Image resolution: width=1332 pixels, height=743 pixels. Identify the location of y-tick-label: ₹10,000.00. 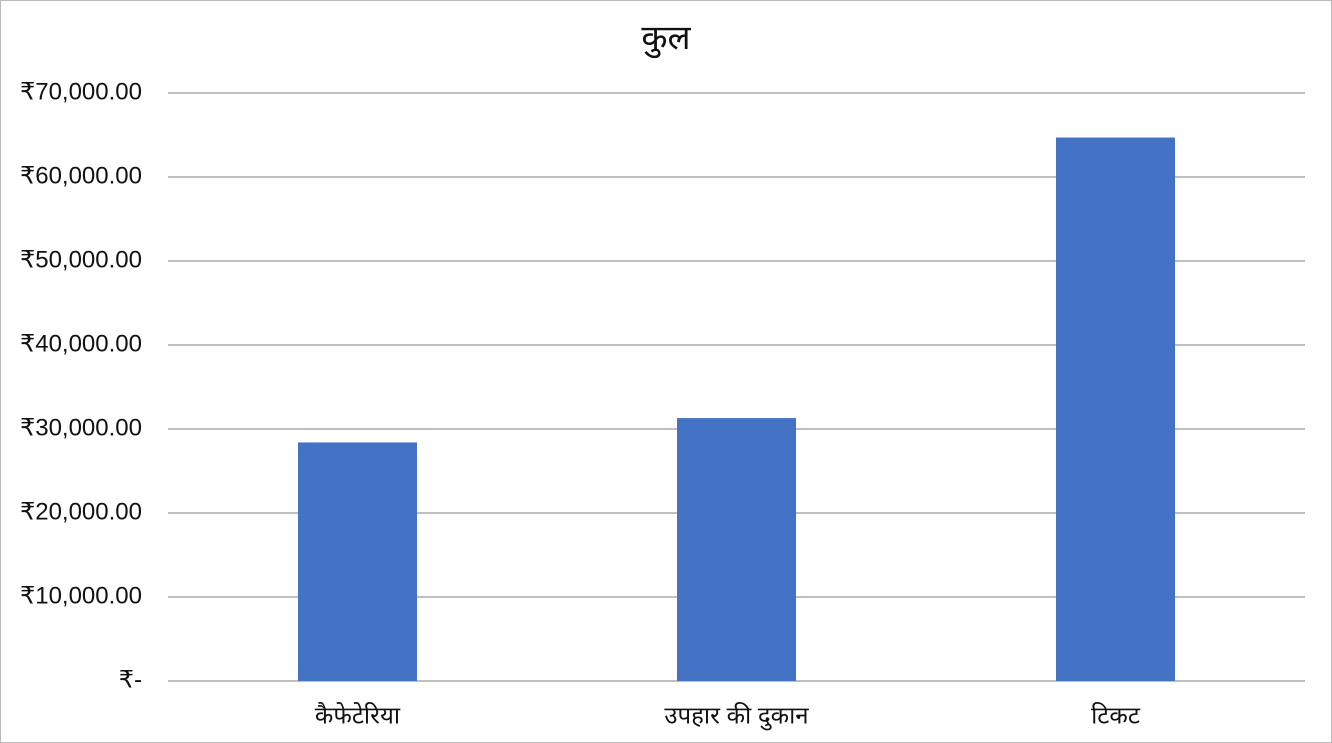
(81, 595).